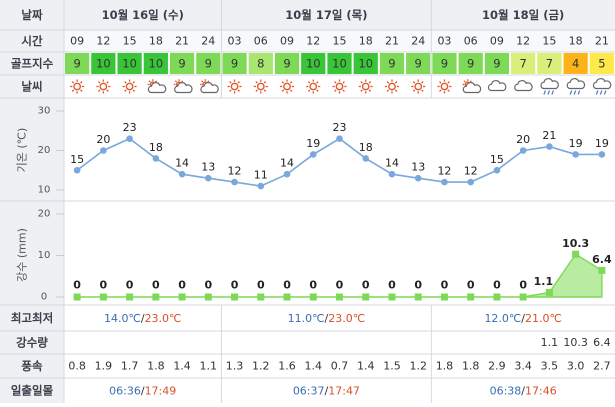 This screenshot has width=615, height=407. Describe the element at coordinates (418, 167) in the screenshot. I see `temp-data-label: 13` at that location.